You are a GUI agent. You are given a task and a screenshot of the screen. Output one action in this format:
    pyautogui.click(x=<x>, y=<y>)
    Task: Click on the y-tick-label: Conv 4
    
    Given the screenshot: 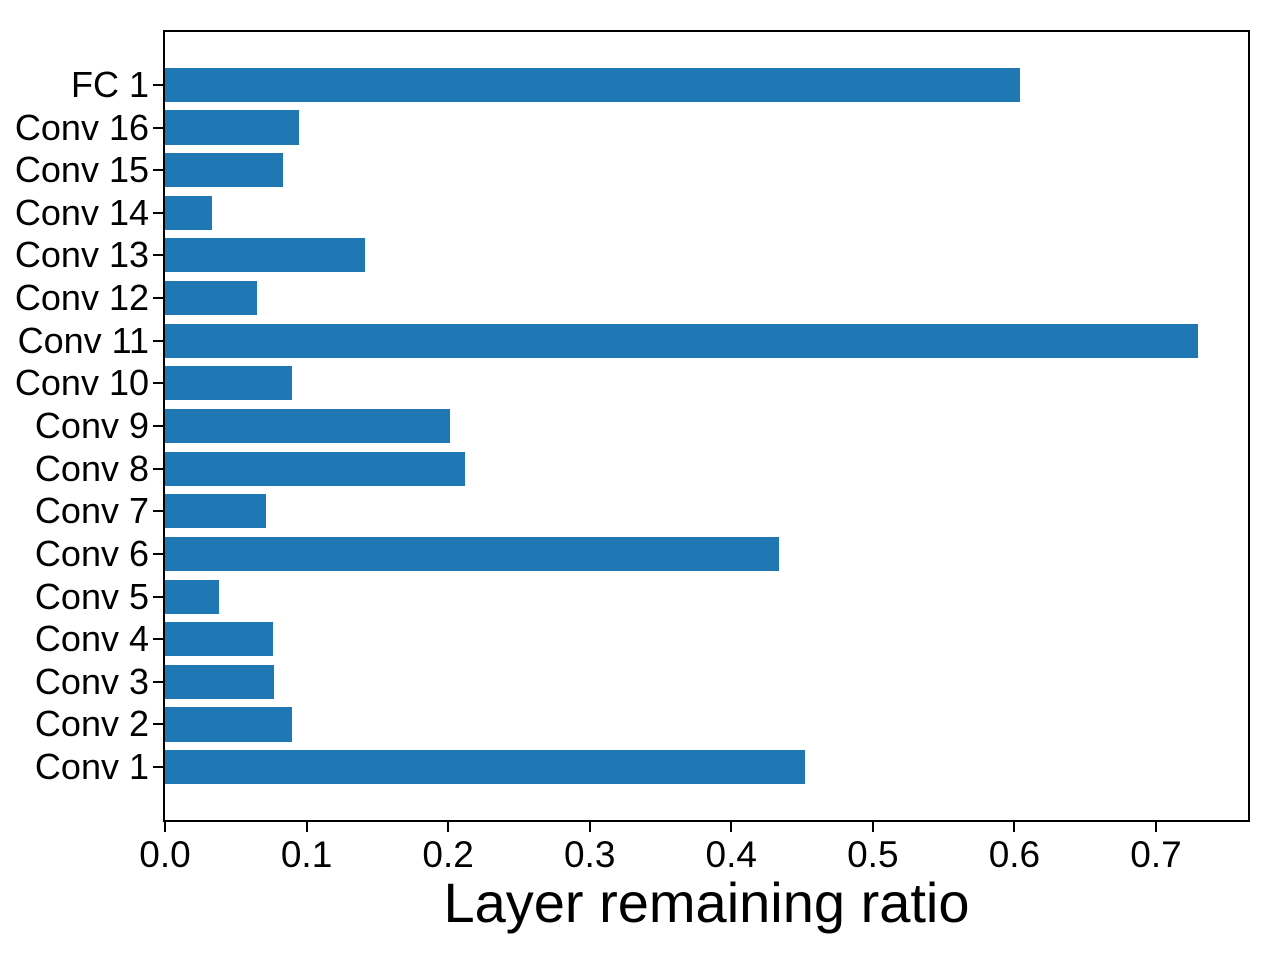 What is the action you would take?
    pyautogui.click(x=91, y=639)
    